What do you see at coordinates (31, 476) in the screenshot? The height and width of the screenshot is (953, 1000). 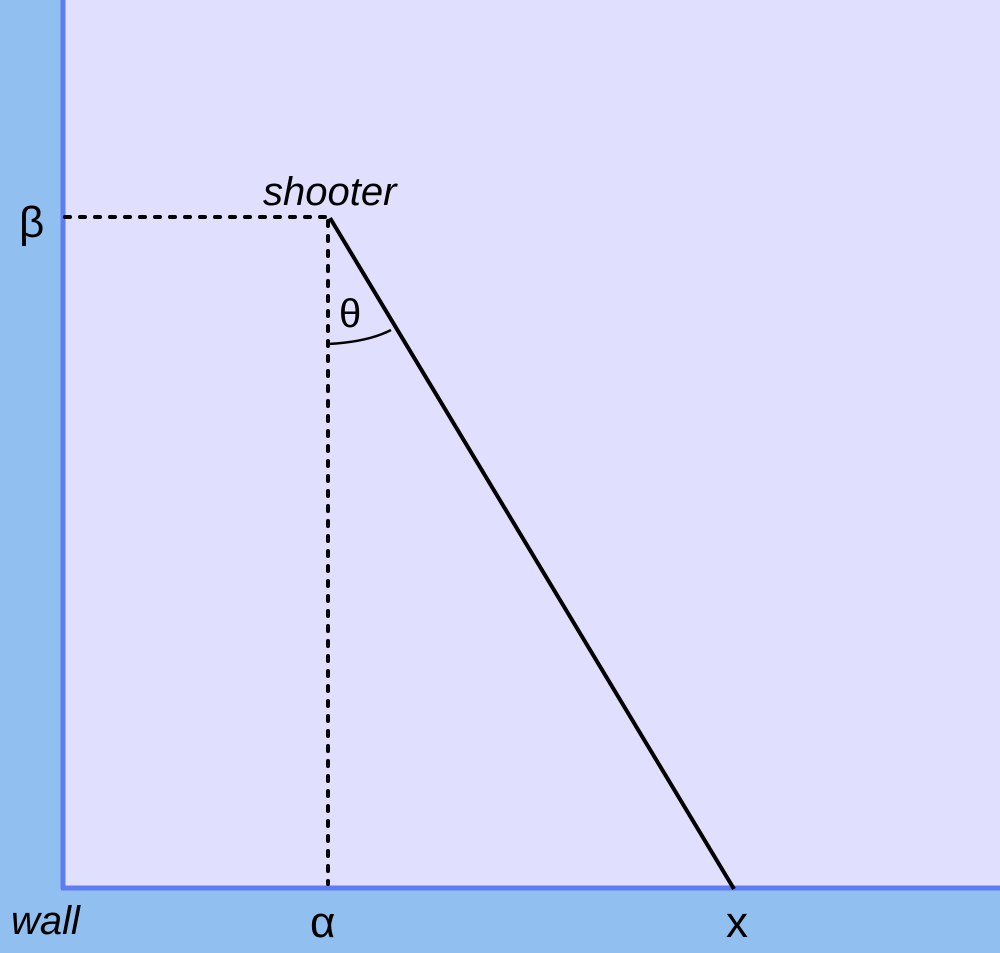 I see `left-wall` at bounding box center [31, 476].